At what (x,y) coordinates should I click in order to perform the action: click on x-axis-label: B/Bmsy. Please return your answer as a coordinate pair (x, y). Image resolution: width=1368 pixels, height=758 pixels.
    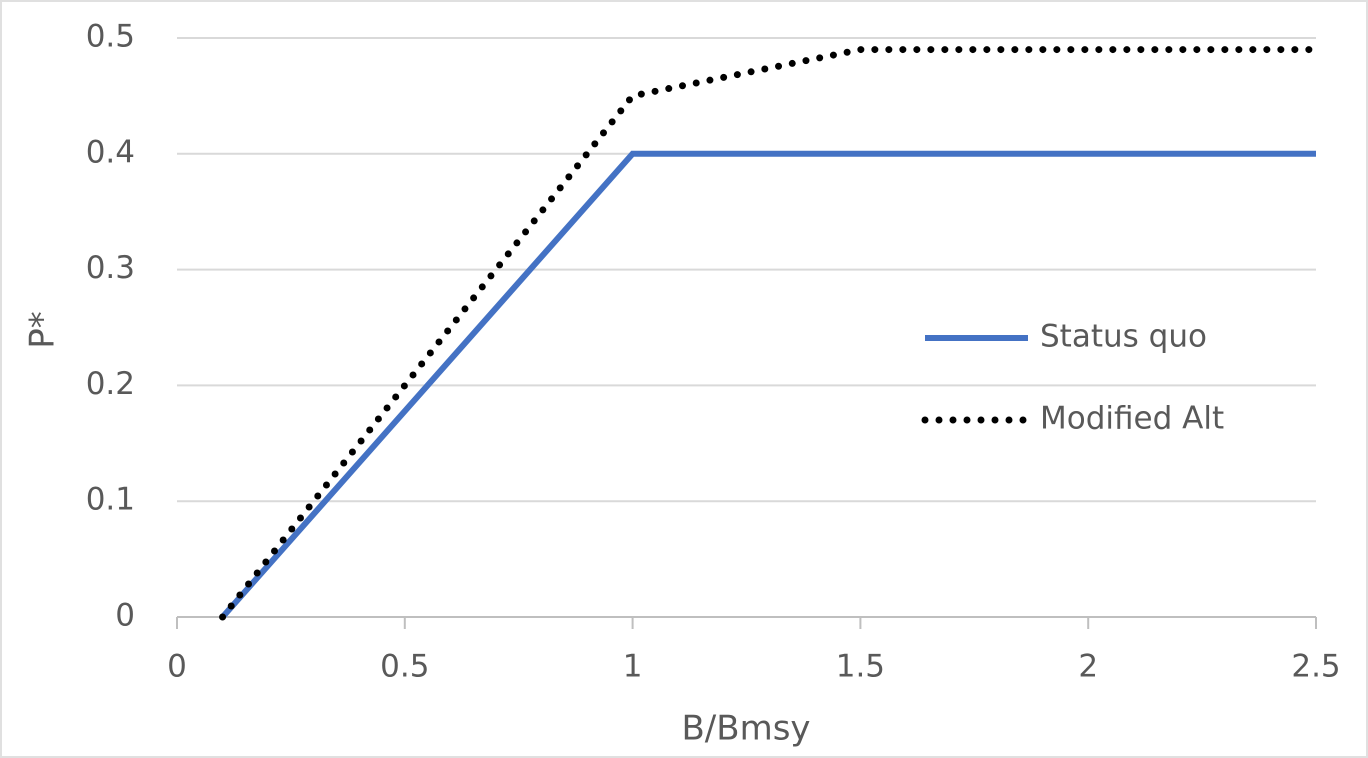
    Looking at the image, I should click on (745, 729).